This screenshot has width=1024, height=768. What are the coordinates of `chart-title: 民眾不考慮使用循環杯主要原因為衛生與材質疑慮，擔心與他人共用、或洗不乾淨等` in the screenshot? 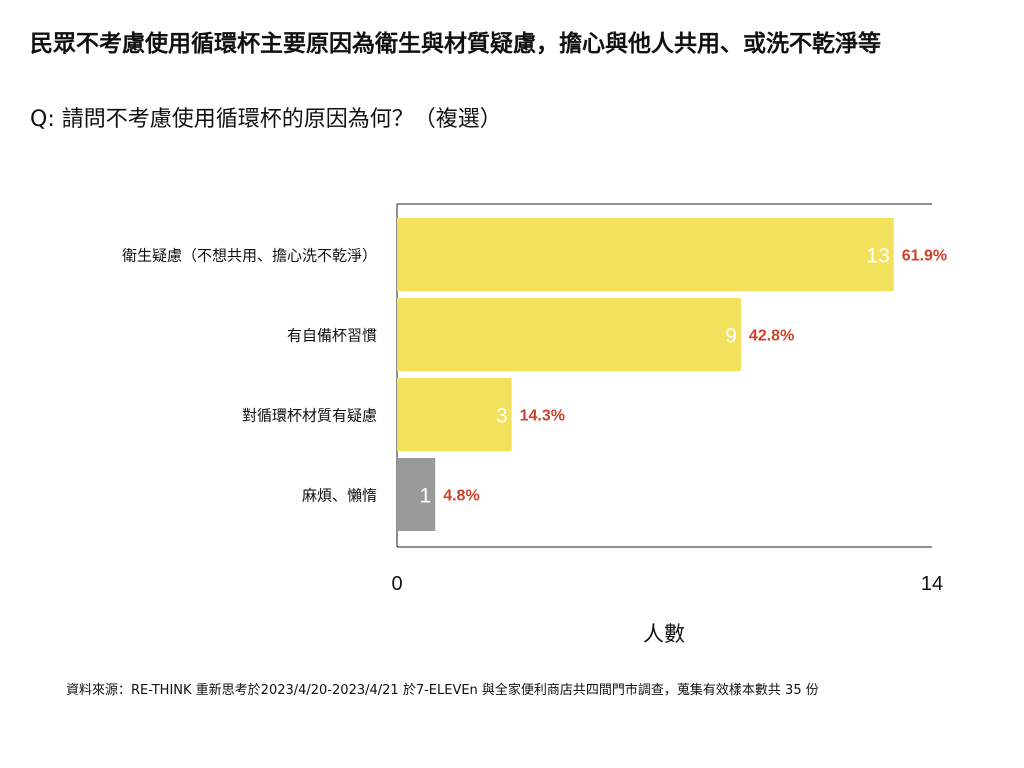 It's located at (455, 44).